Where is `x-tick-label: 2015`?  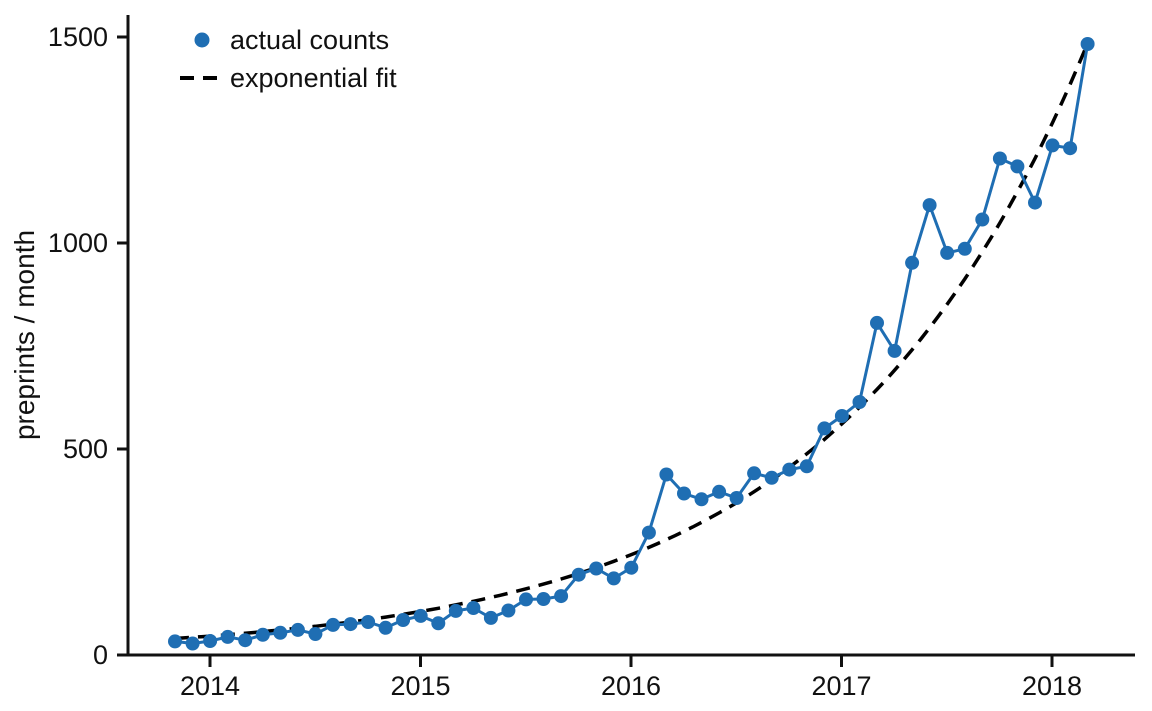
x-tick-label: 2015 is located at coordinates (420, 686).